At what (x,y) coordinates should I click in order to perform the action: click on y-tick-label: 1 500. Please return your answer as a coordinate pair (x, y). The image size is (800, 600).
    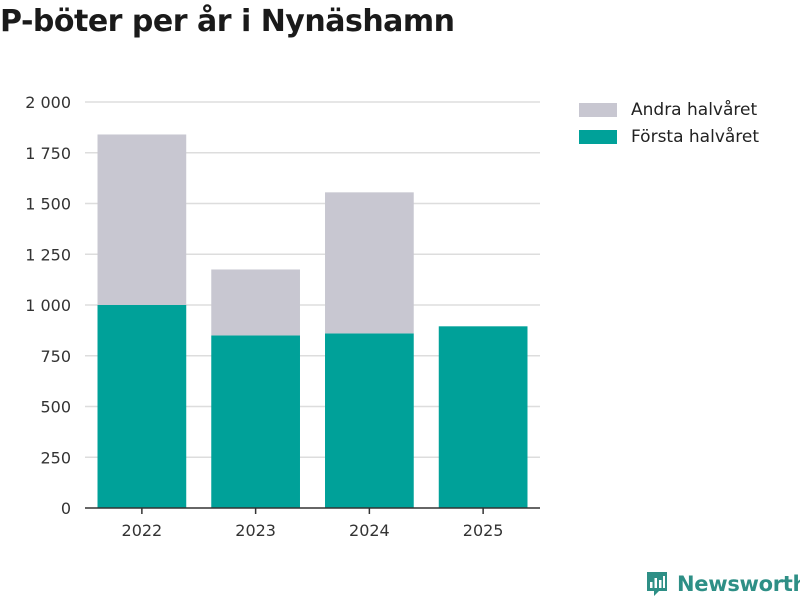
    Looking at the image, I should click on (48, 204).